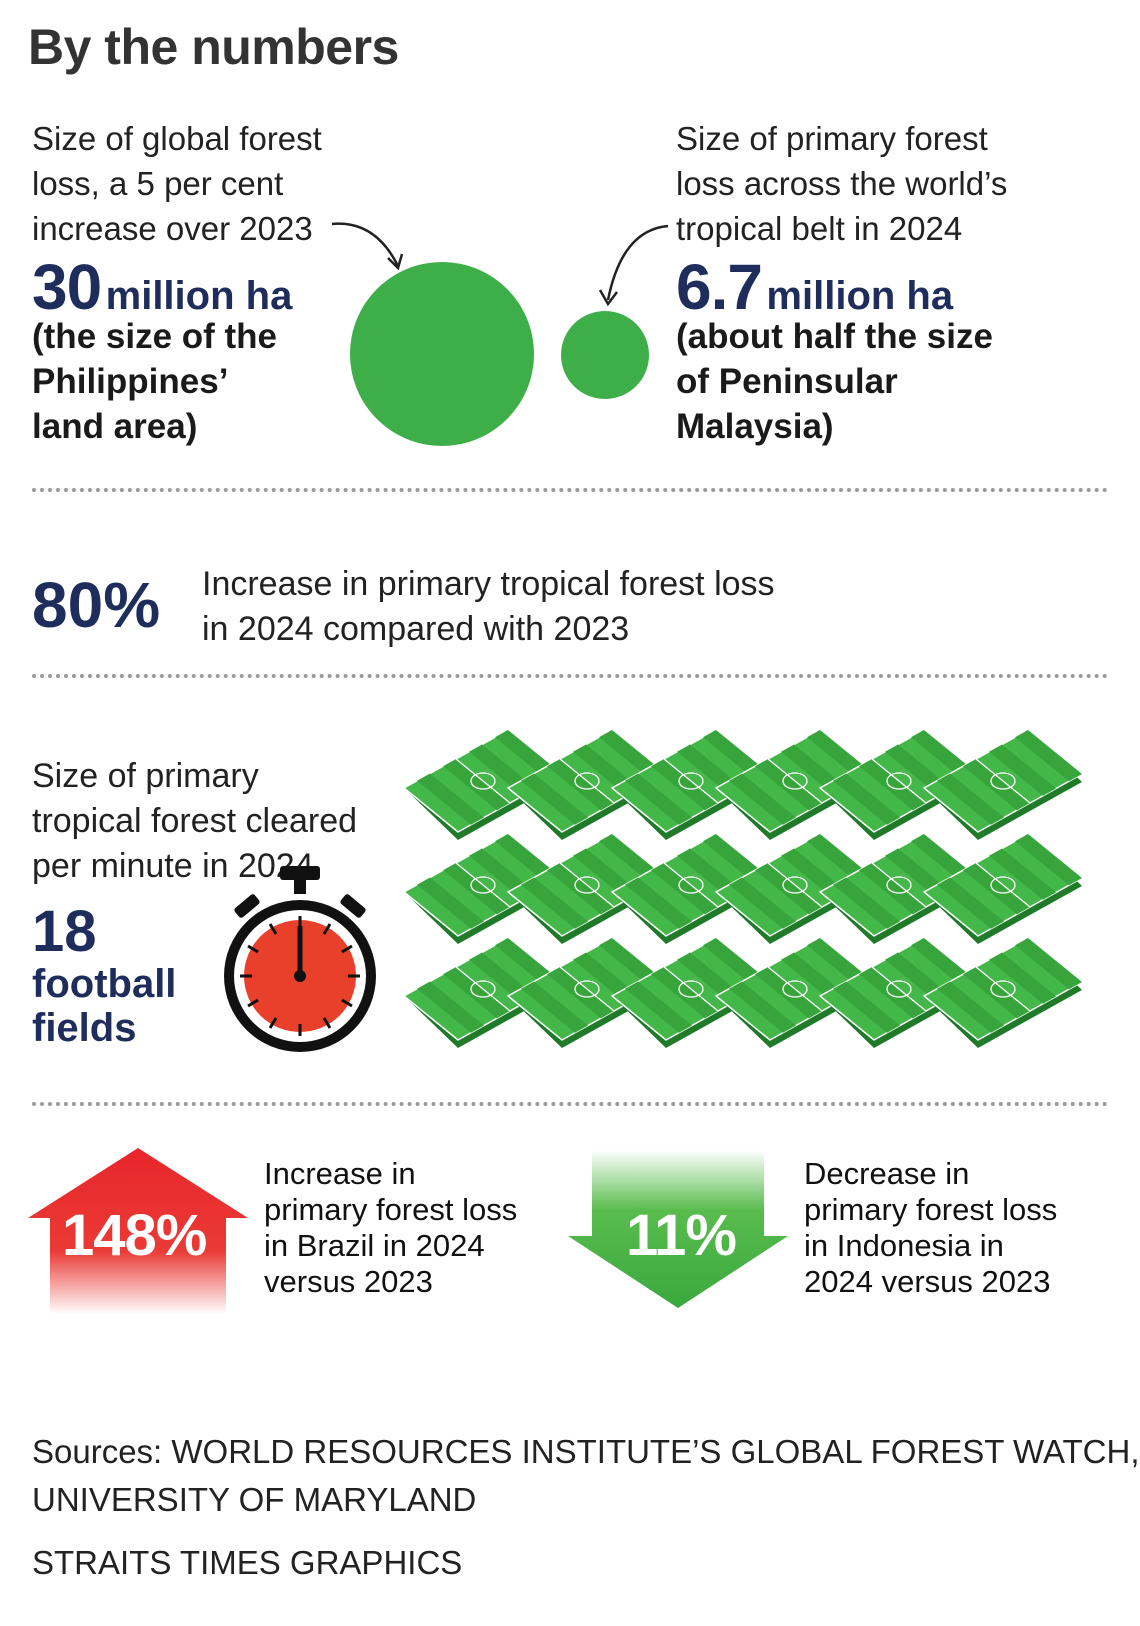 This screenshot has width=1140, height=1626. I want to click on global-loss-lead-line: Size of global forest, so click(177, 138).